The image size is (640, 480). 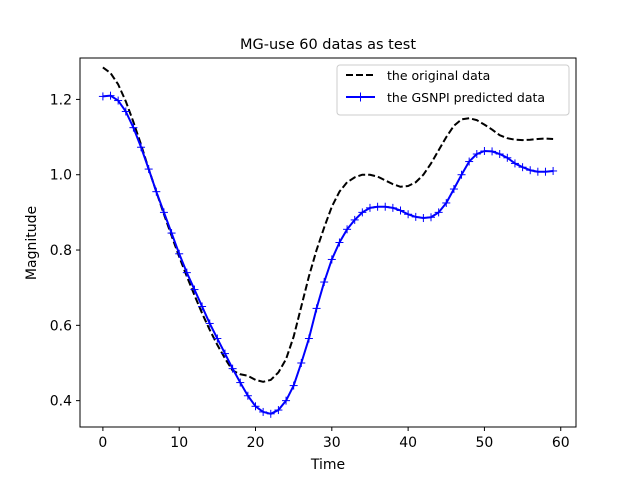 What do you see at coordinates (32, 243) in the screenshot?
I see `y-axis-label: Magnitude` at bounding box center [32, 243].